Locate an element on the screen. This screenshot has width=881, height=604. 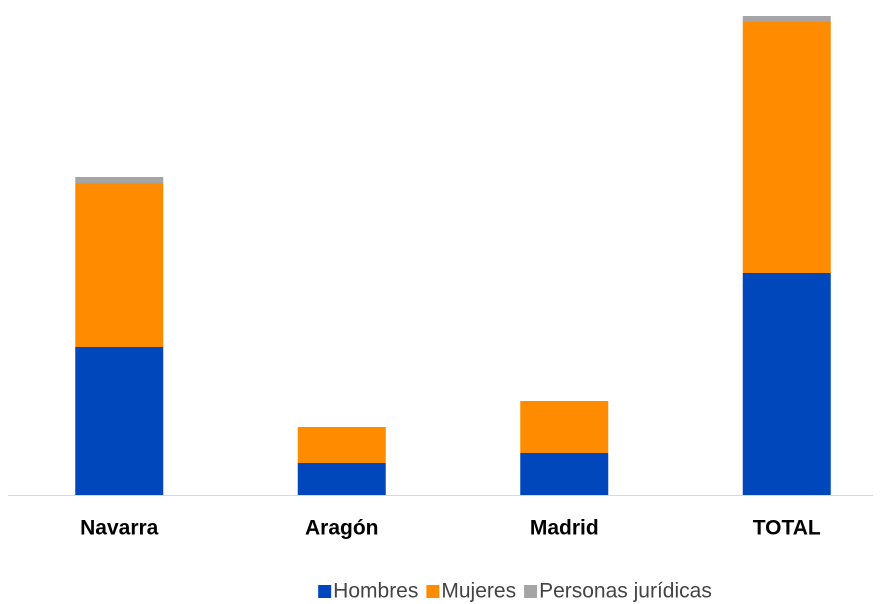
x-tick-label: Aragón is located at coordinates (342, 528).